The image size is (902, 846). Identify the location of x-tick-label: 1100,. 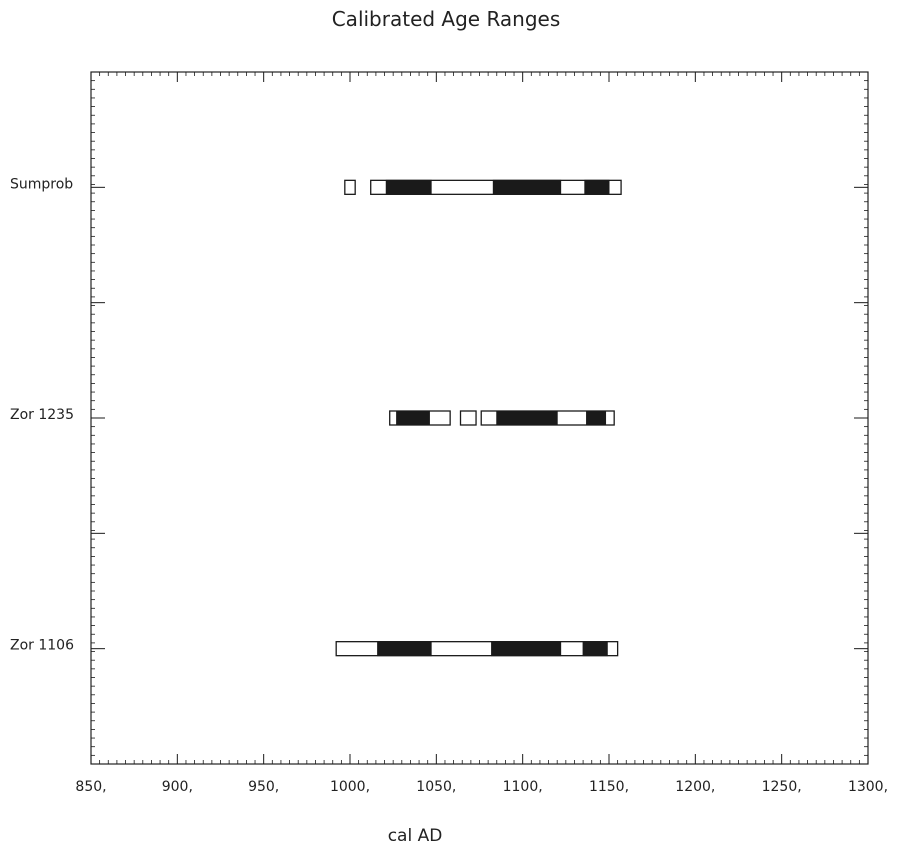
(523, 787).